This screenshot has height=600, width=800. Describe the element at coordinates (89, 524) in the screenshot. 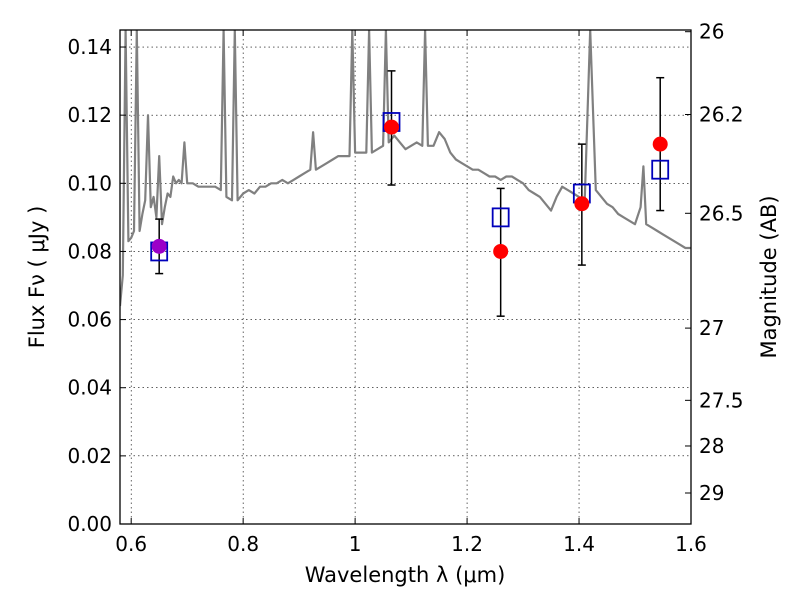

I see `y-tick-label: 0.00` at that location.